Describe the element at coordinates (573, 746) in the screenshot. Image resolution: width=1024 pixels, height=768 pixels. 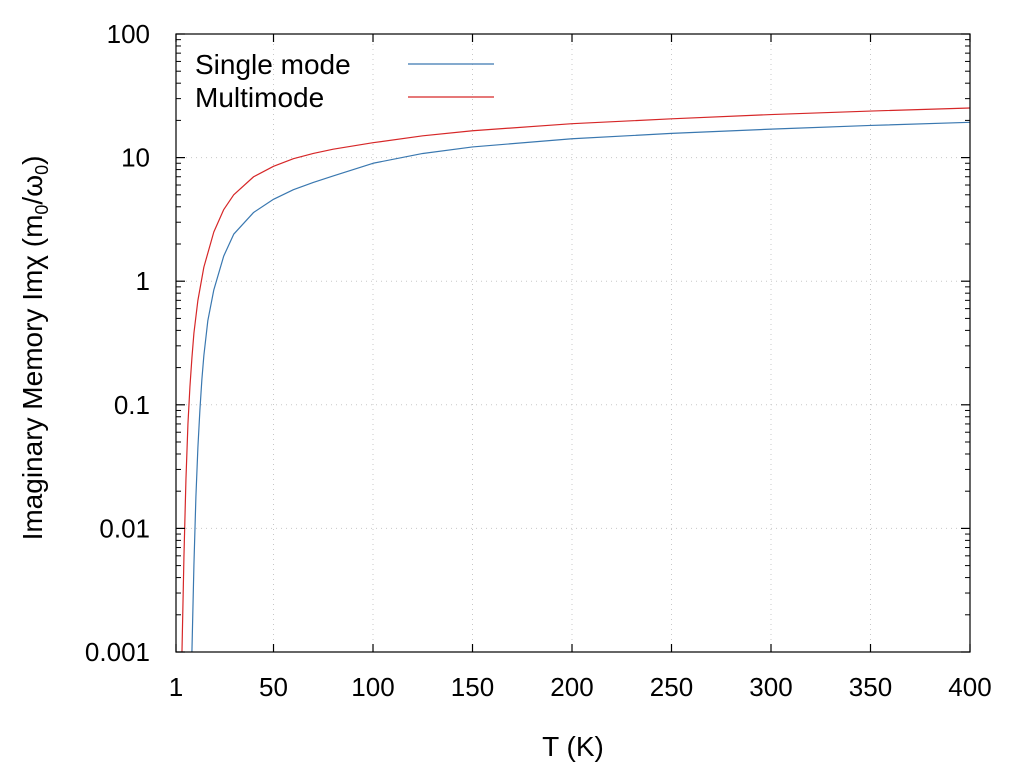
I see `x-axis-title: T (K)` at that location.